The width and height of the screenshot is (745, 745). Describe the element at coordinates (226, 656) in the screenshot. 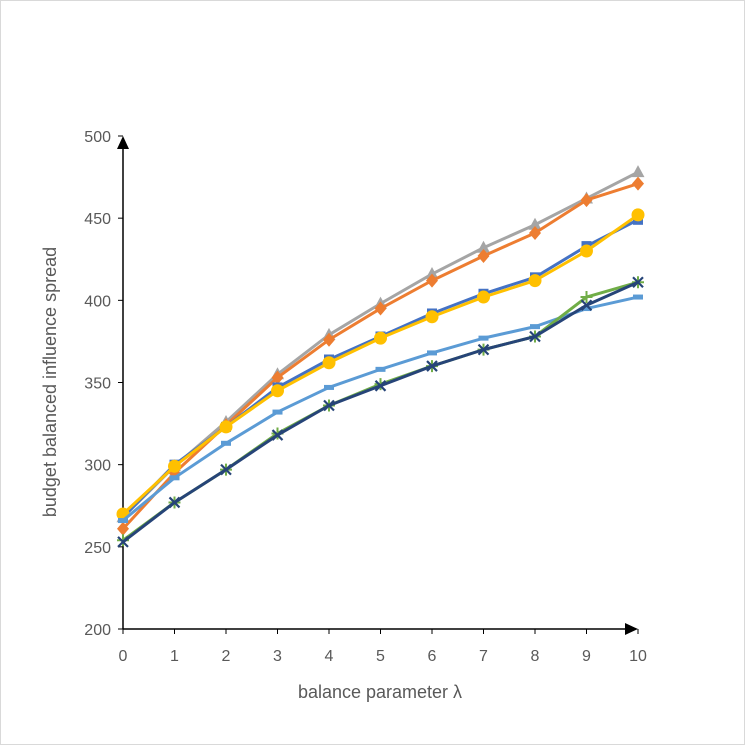

I see `x-tick-label: 2` at that location.